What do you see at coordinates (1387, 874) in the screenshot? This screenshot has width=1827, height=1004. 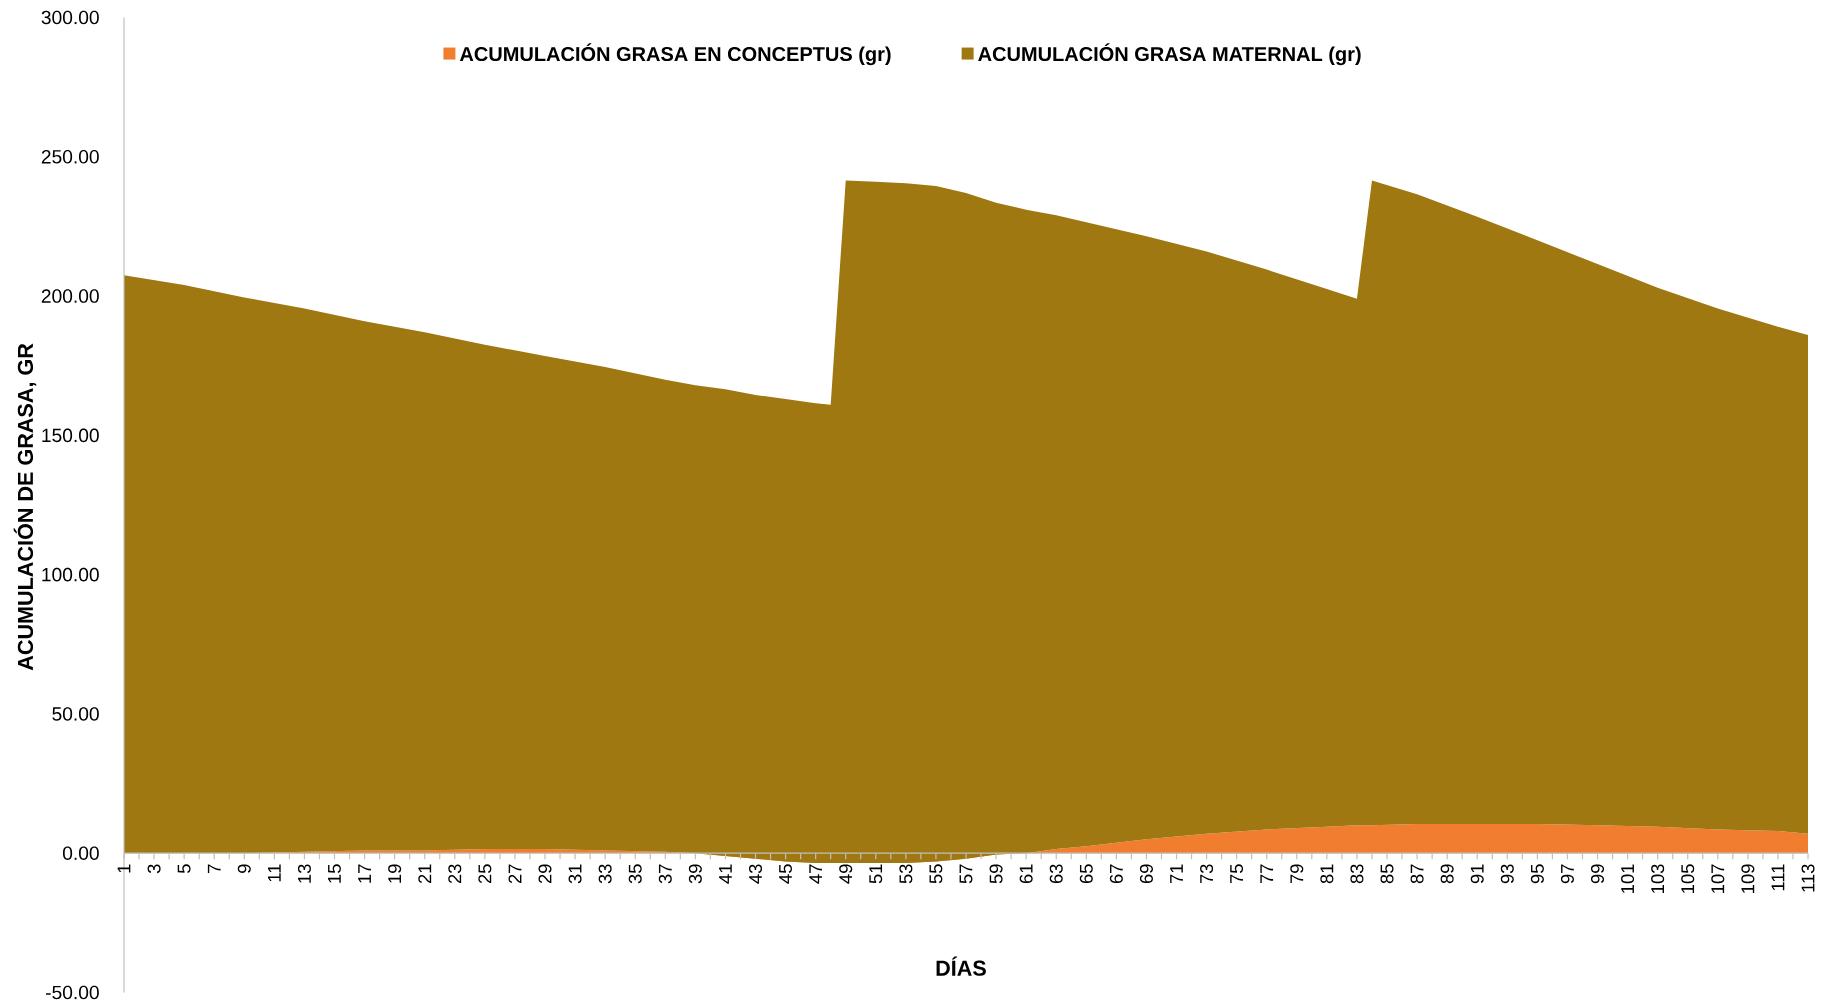 I see `x-tick-label: 85` at bounding box center [1387, 874].